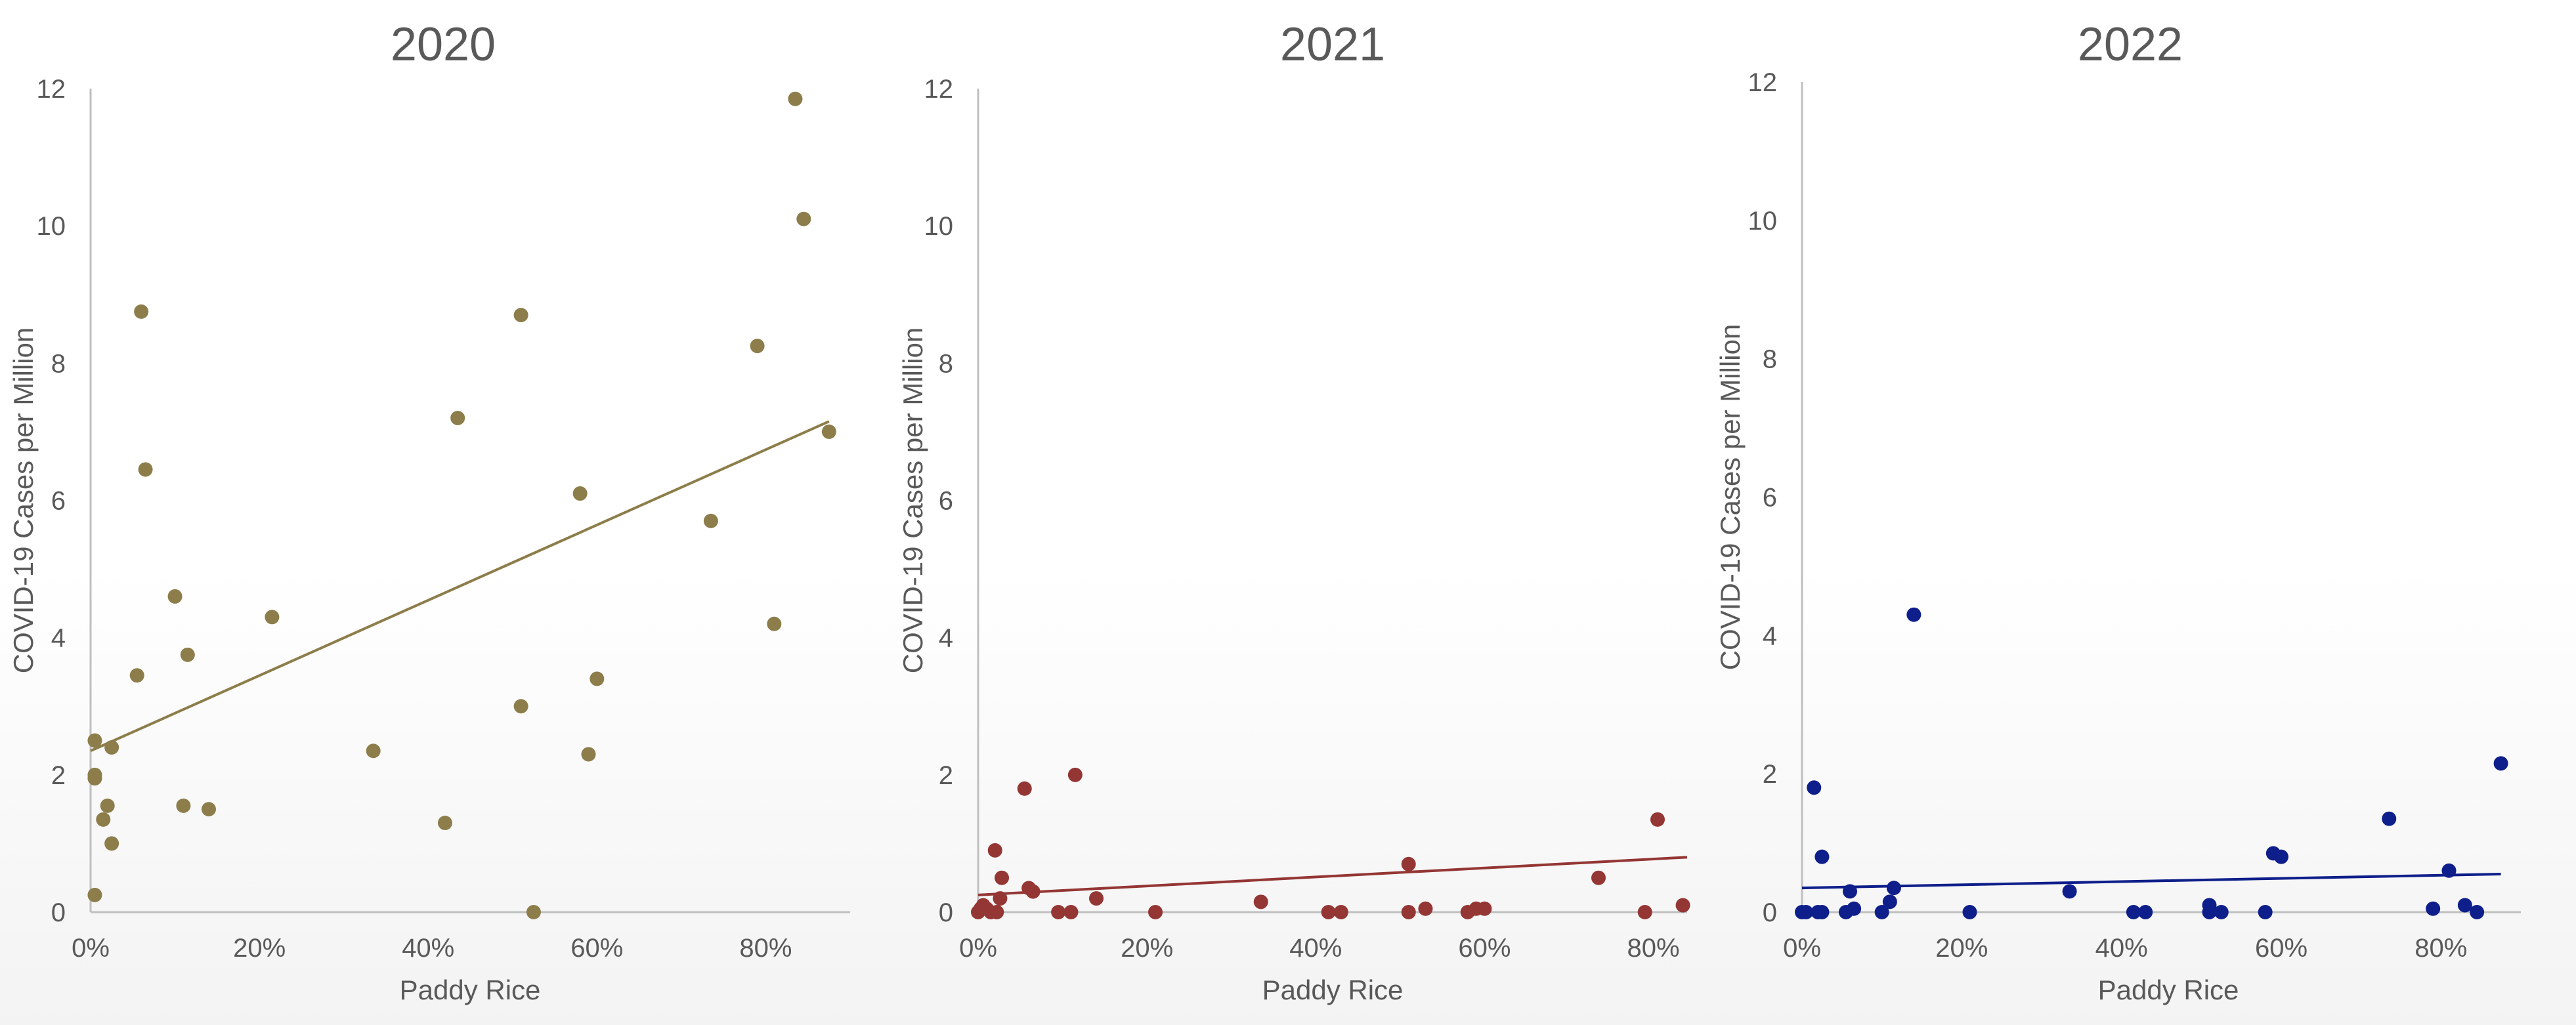  I want to click on chart-title: 2022, so click(2130, 44).